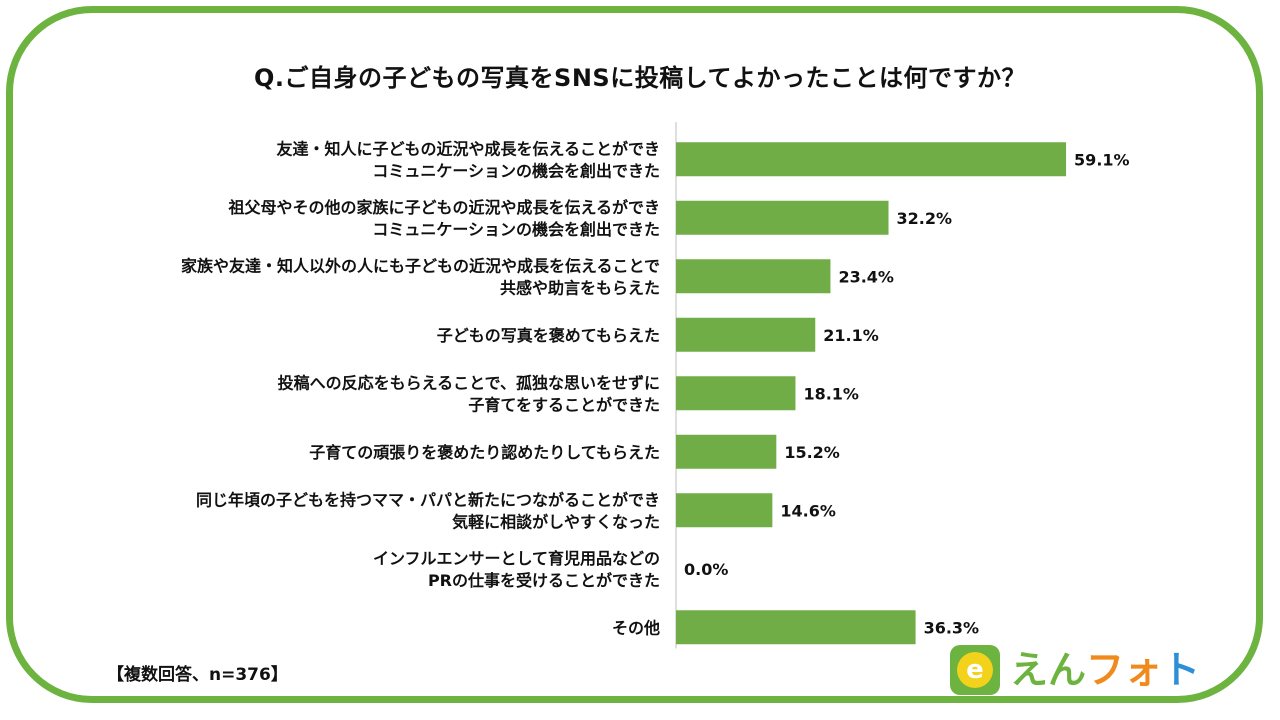  I want to click on category-label-8-line-0: その他, so click(636, 627).